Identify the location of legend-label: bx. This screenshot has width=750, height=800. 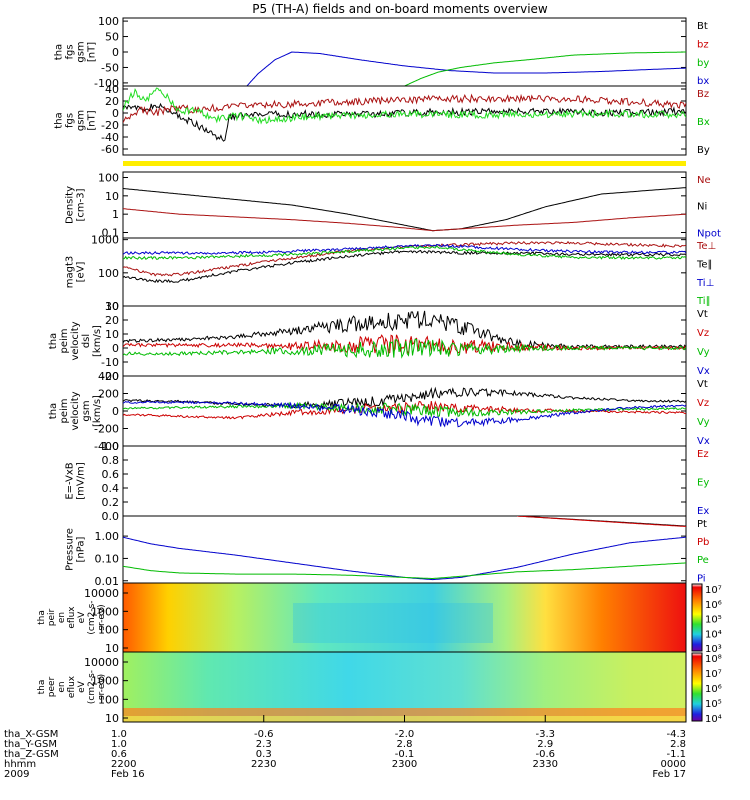
(703, 81).